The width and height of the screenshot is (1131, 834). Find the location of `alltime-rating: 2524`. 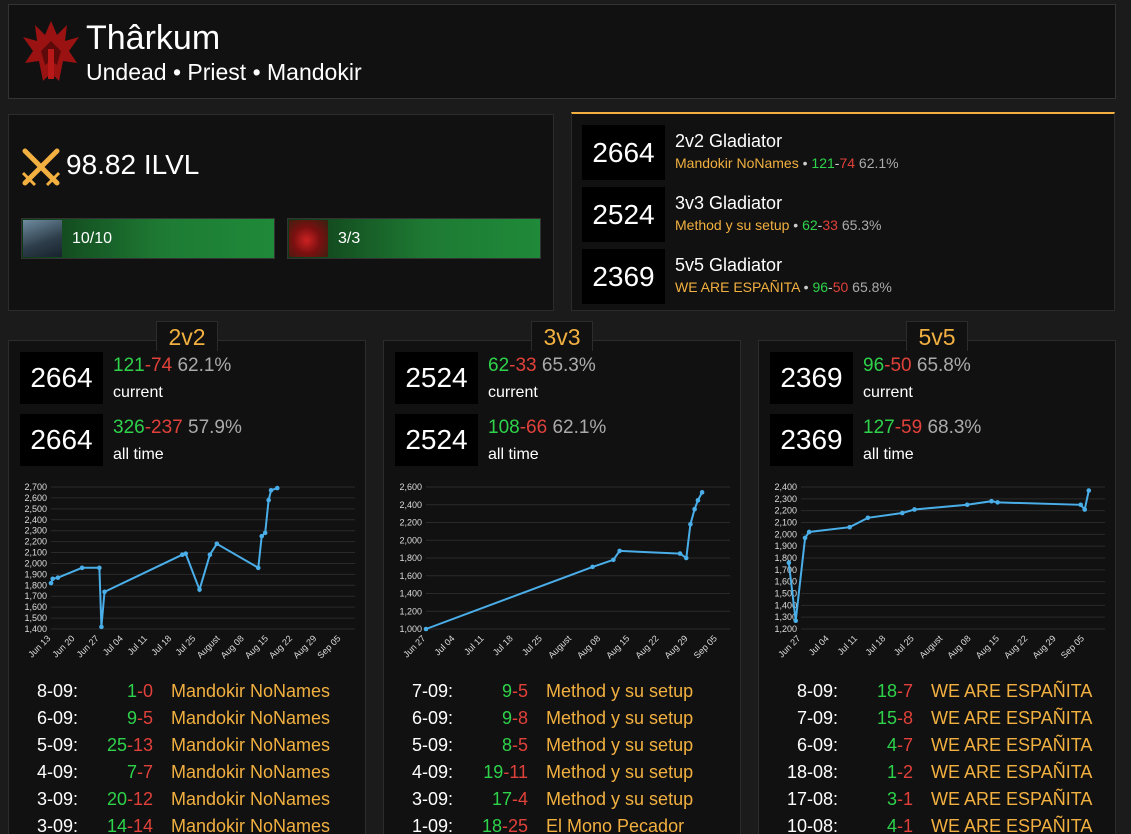

alltime-rating: 2524 is located at coordinates (436, 440).